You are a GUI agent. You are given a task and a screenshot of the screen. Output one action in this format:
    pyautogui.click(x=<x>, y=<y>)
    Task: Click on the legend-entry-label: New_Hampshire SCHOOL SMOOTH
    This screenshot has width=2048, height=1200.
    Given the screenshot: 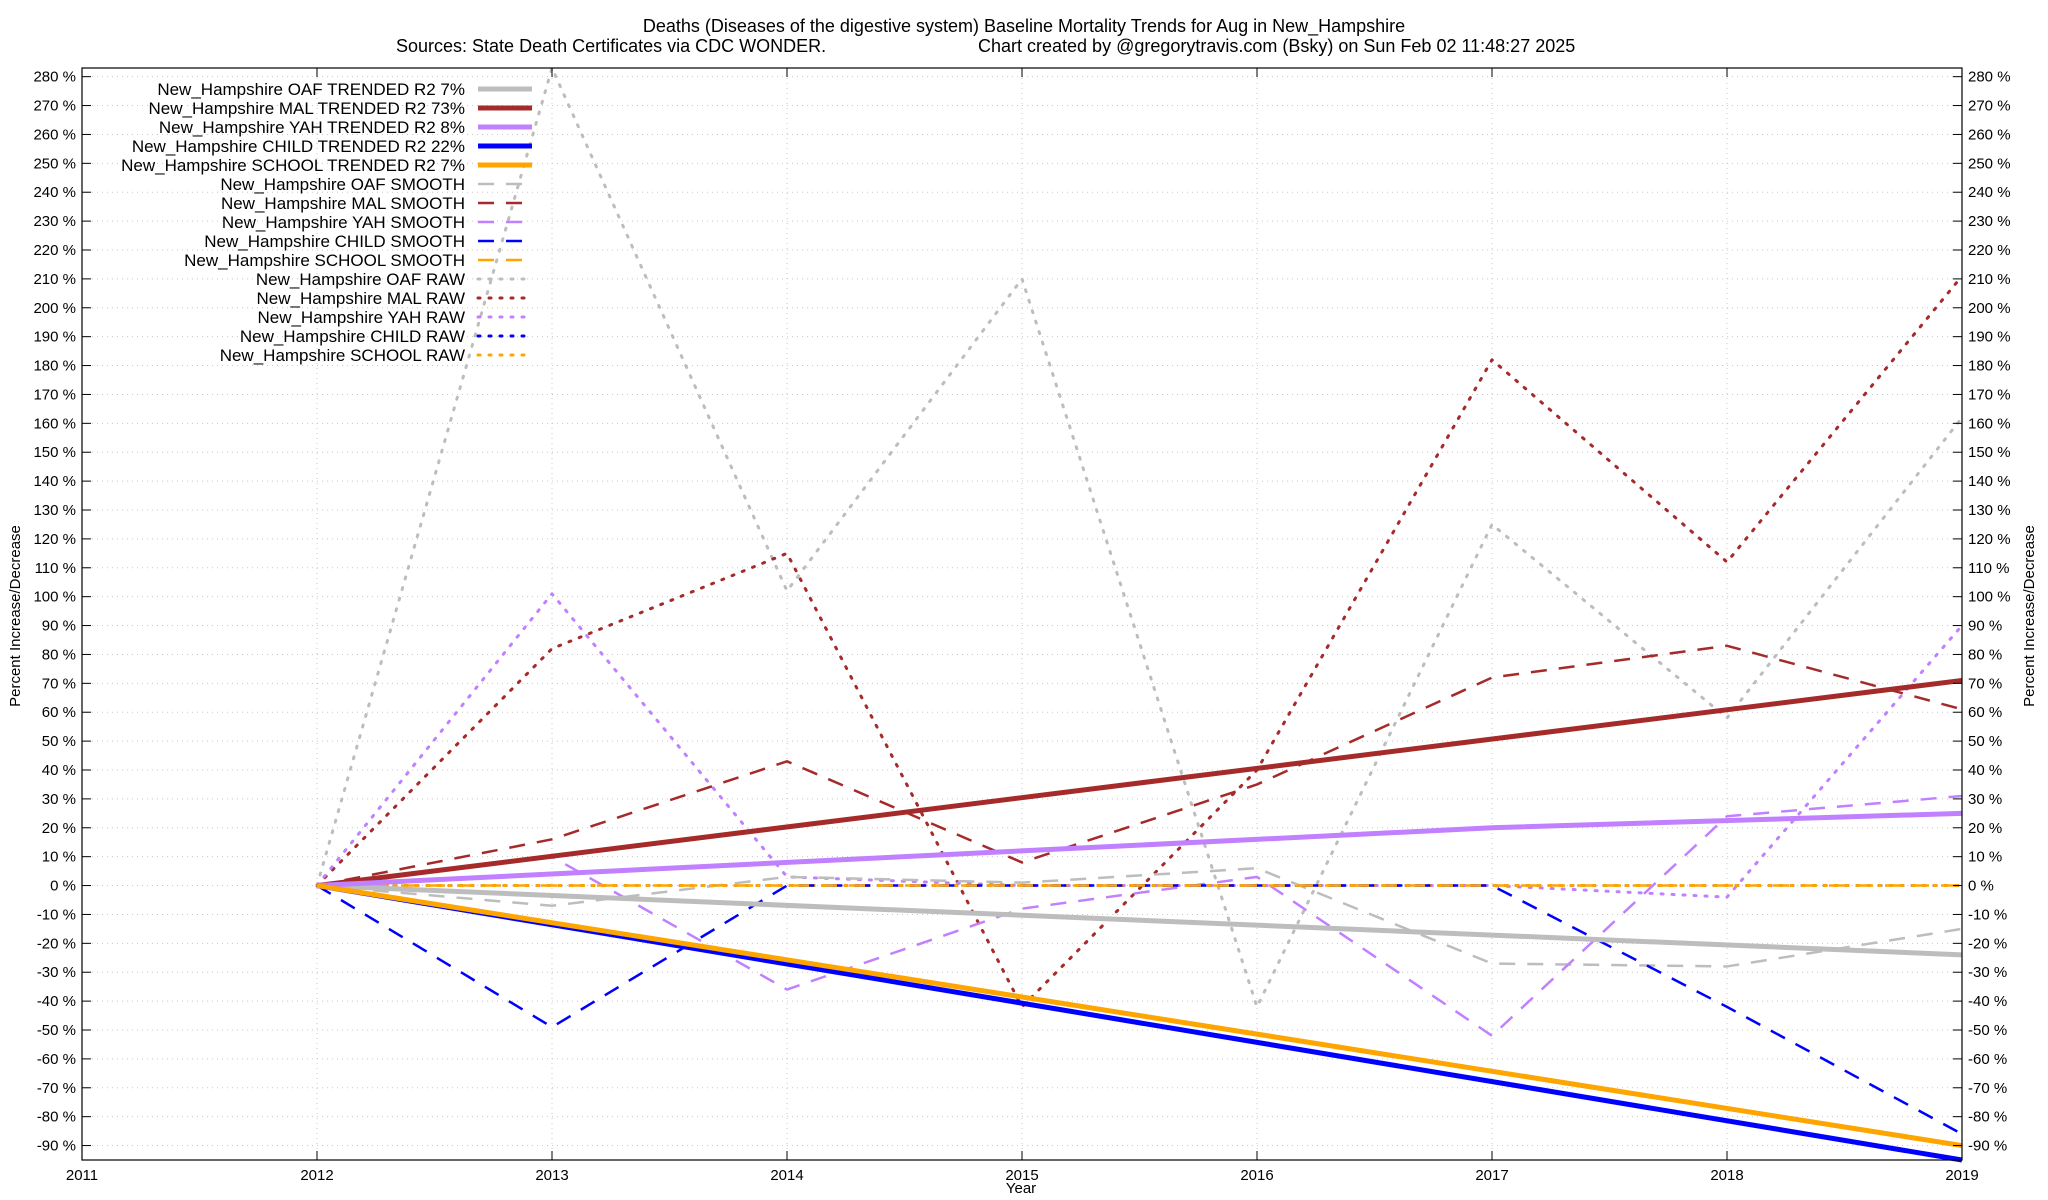 What is the action you would take?
    pyautogui.click(x=324, y=260)
    